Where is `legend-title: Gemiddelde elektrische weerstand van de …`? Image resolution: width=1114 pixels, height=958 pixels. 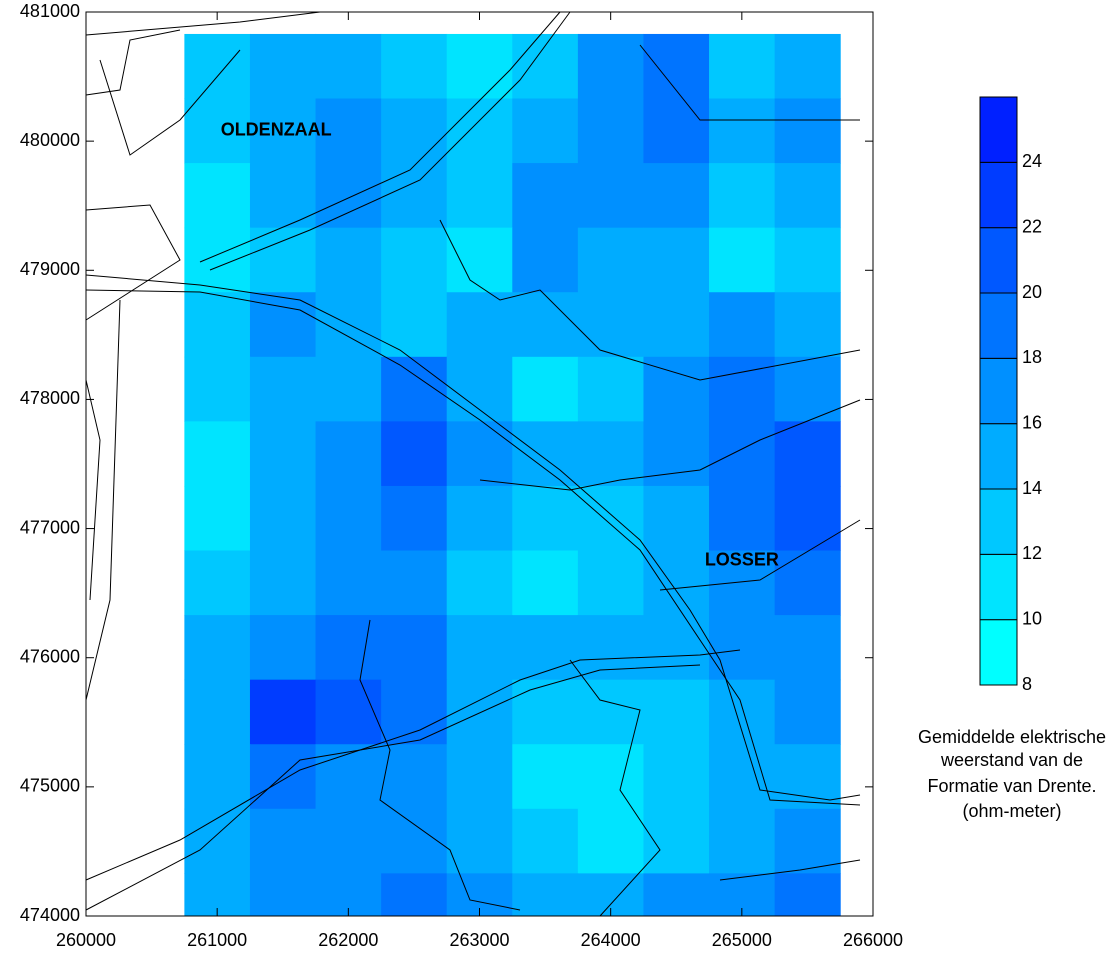 legend-title: Gemiddelde elektrische weerstand van de … is located at coordinates (1012, 774).